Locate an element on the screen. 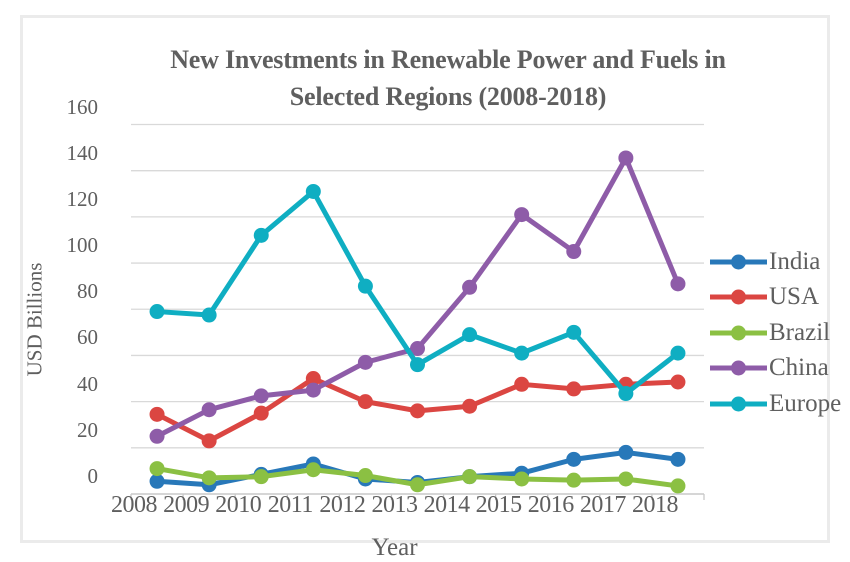  data-point-india-2008 is located at coordinates (157, 481).